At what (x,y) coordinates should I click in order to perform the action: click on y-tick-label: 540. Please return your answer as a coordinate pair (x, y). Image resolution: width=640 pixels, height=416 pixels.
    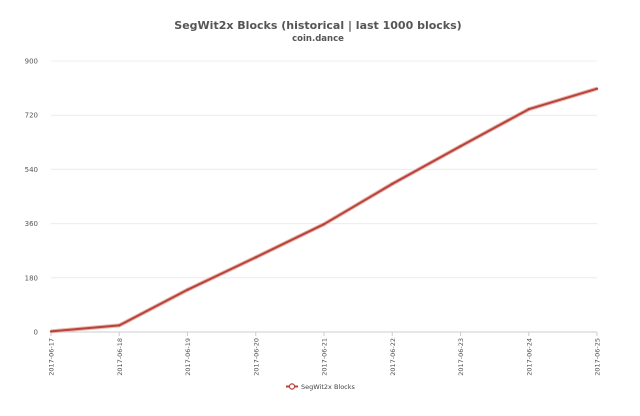
    Looking at the image, I should click on (31, 170).